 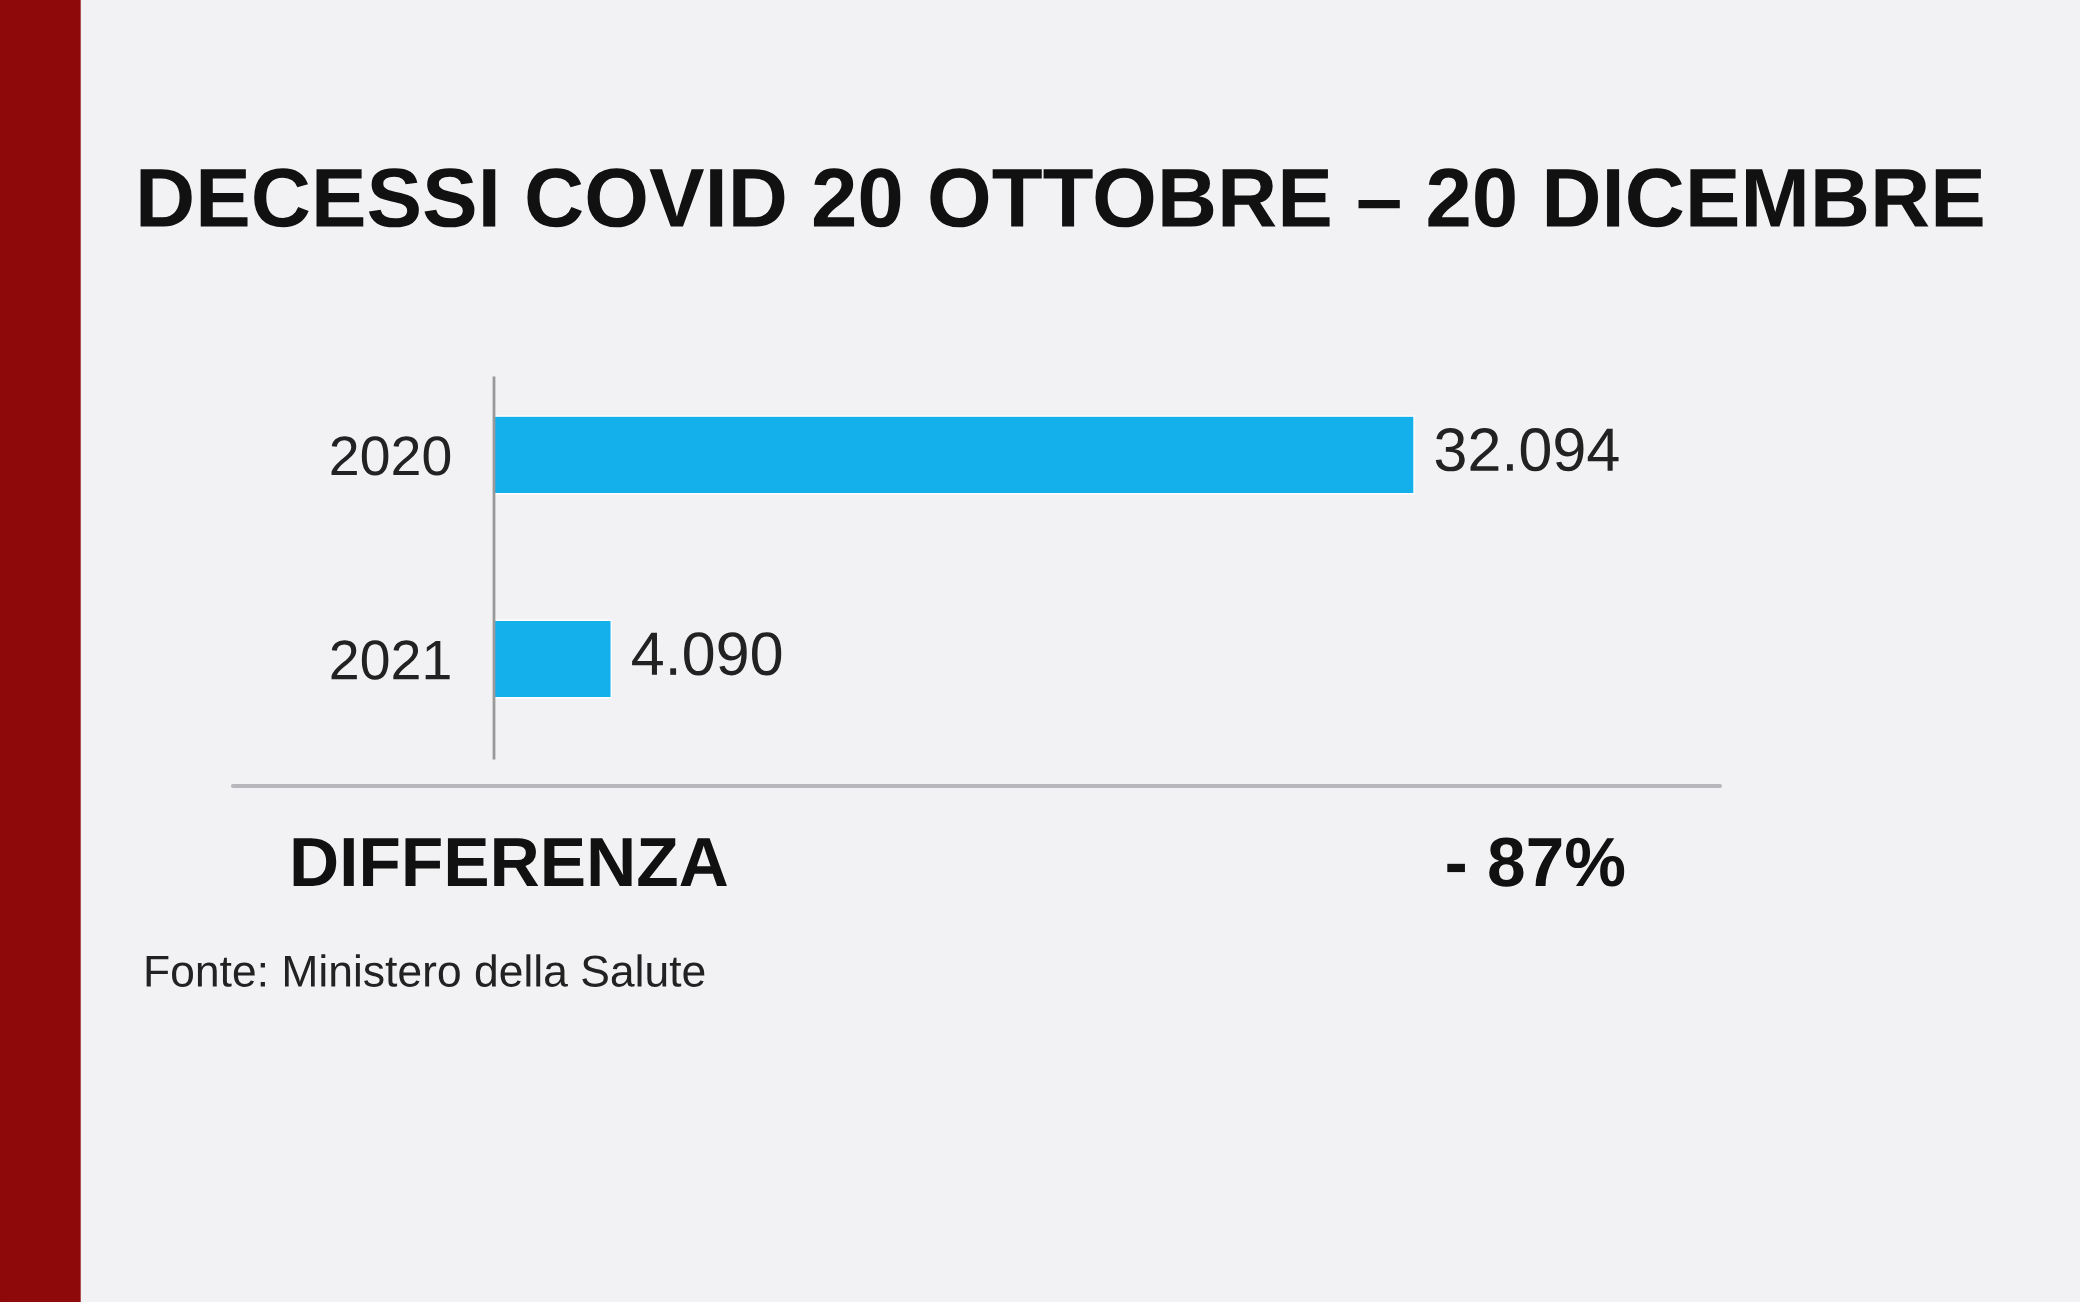 What do you see at coordinates (1536, 862) in the screenshot?
I see `text: - 87%` at bounding box center [1536, 862].